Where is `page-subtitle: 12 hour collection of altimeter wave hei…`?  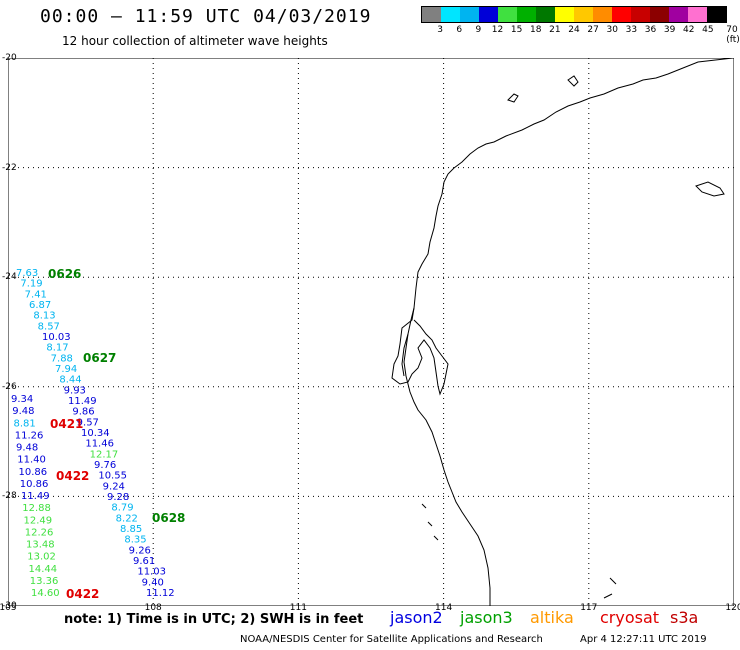
page-subtitle: 12 hour collection of altimeter wave hei… is located at coordinates (195, 41).